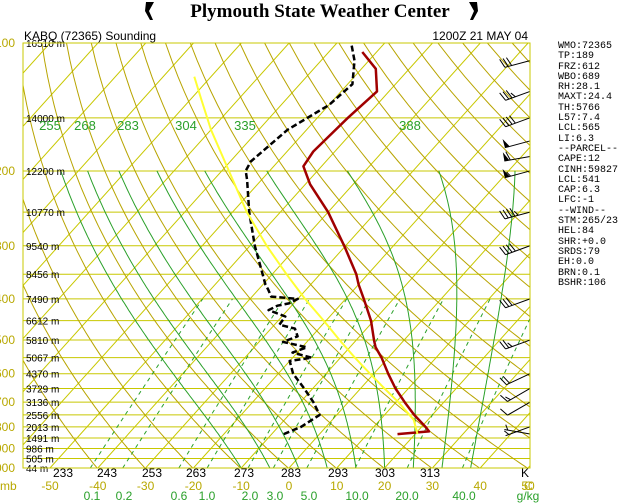 The image size is (640, 503). I want to click on temperature-tick-label: 30, so click(433, 486).